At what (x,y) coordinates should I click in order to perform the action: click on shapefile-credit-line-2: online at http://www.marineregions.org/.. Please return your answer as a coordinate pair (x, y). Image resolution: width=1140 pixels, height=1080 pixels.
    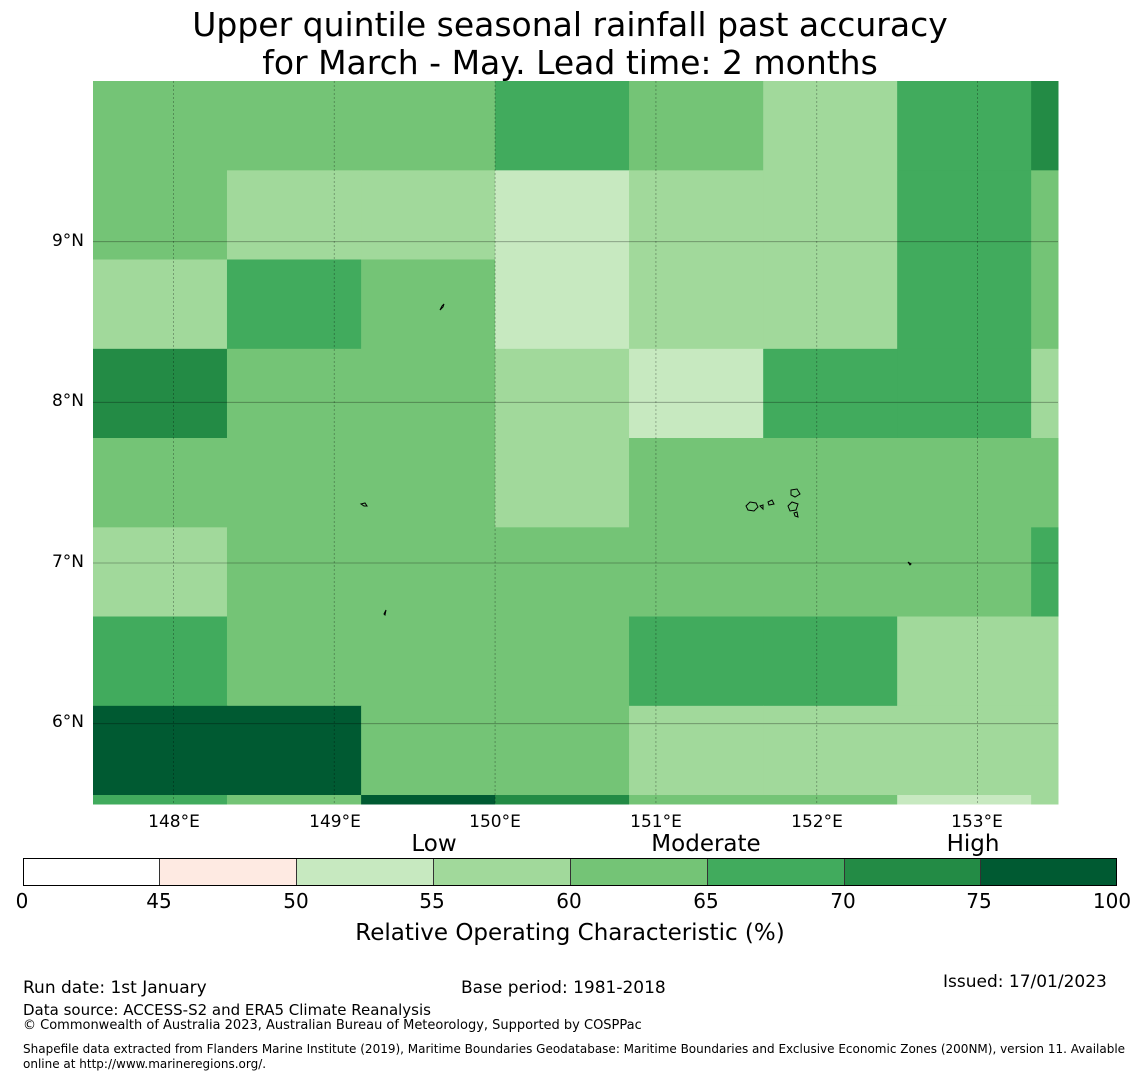
    Looking at the image, I should click on (145, 1064).